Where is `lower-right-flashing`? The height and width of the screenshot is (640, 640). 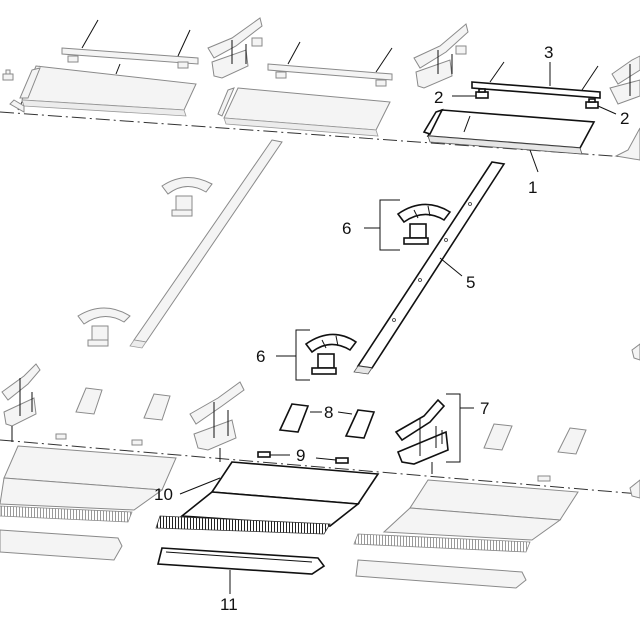 lower-right-flashing is located at coordinates (466, 516).